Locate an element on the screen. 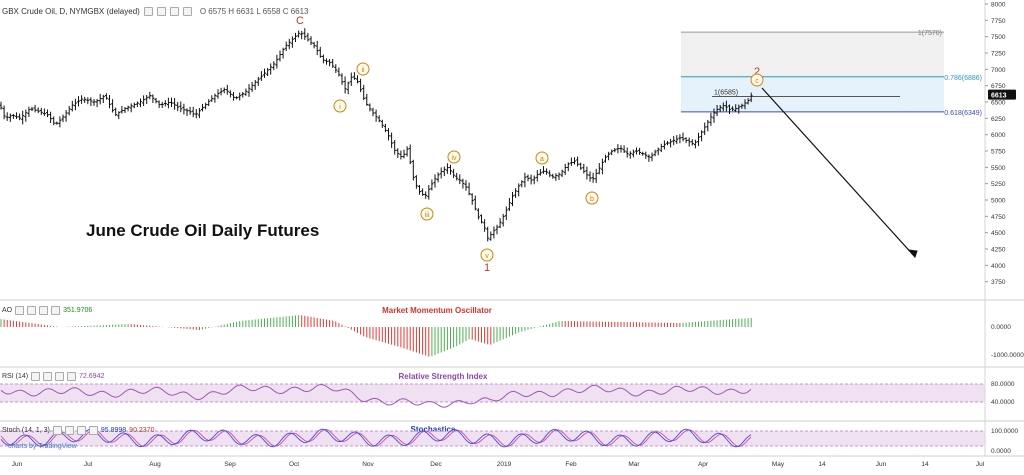 The height and width of the screenshot is (475, 1024). wave-sub-ii-ring is located at coordinates (363, 69).